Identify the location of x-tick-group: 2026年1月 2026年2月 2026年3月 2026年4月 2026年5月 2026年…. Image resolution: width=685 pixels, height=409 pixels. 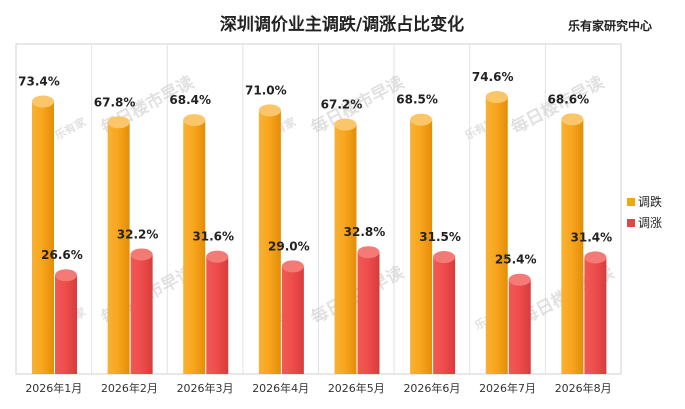
(318, 388).